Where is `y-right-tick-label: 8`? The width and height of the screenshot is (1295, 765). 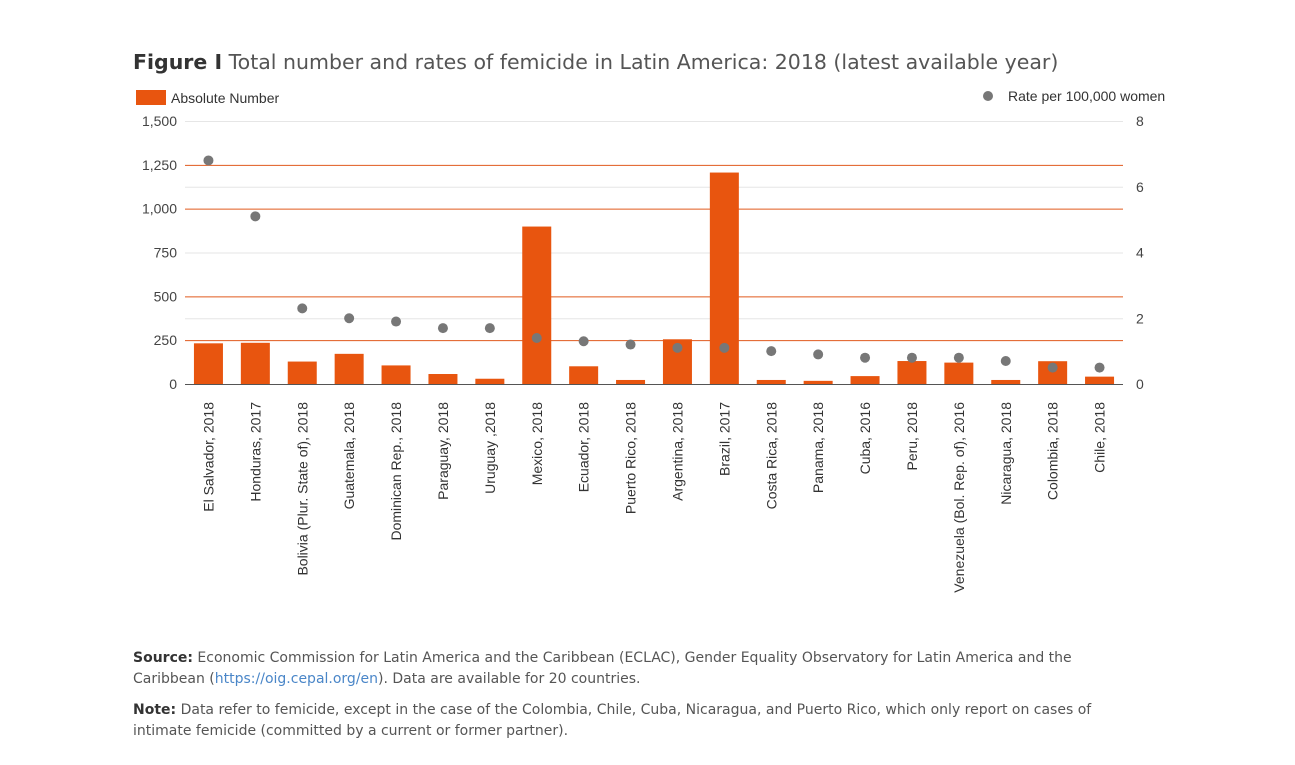 y-right-tick-label: 8 is located at coordinates (1140, 121).